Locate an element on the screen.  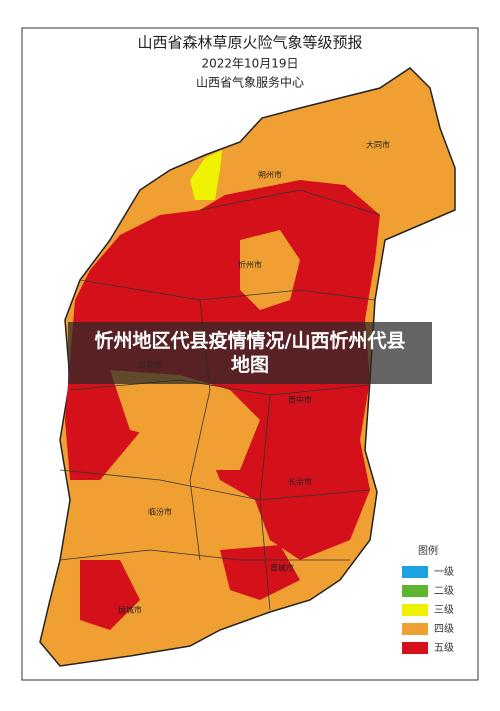
legend-label: 一级 is located at coordinates (444, 572).